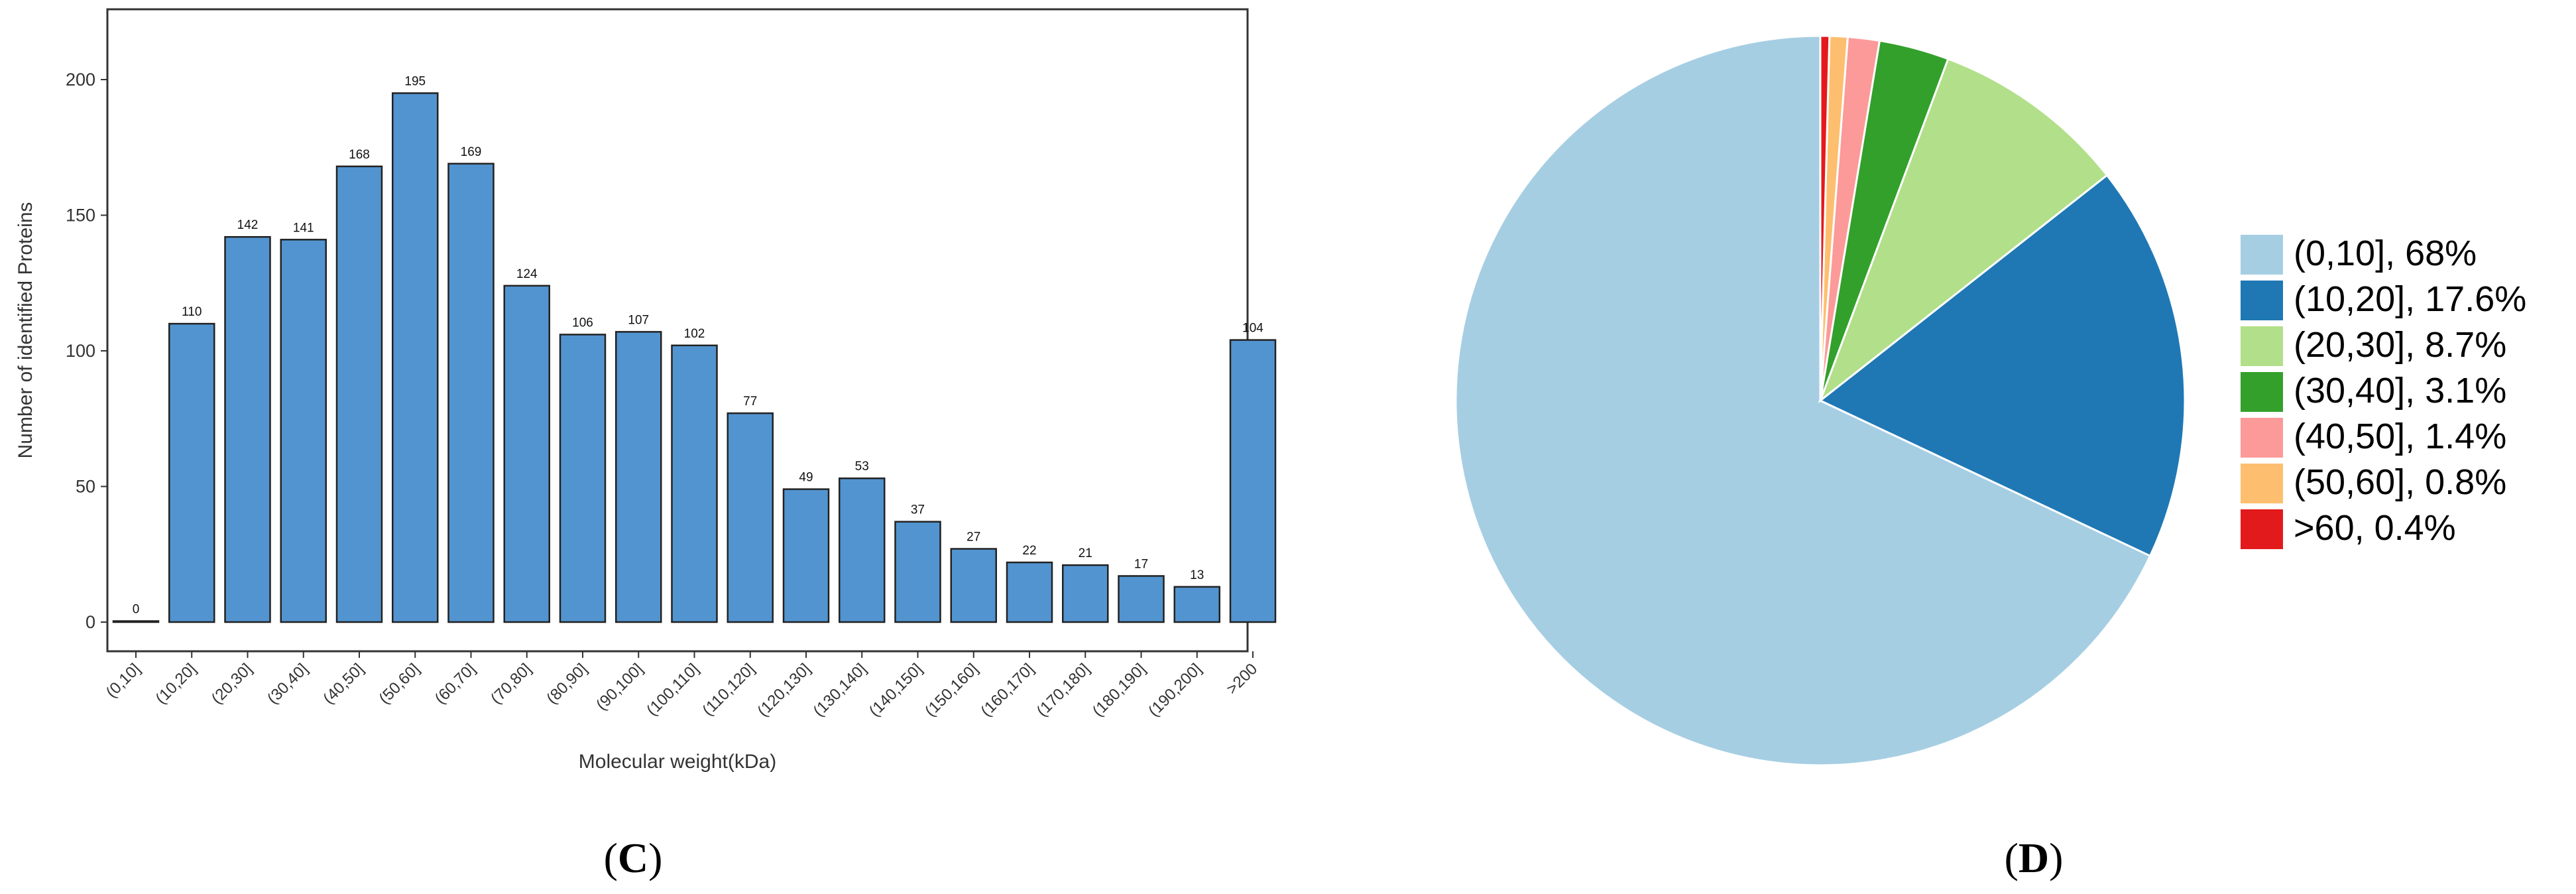  What do you see at coordinates (638, 320) in the screenshot?
I see `bar-value-label: 107` at bounding box center [638, 320].